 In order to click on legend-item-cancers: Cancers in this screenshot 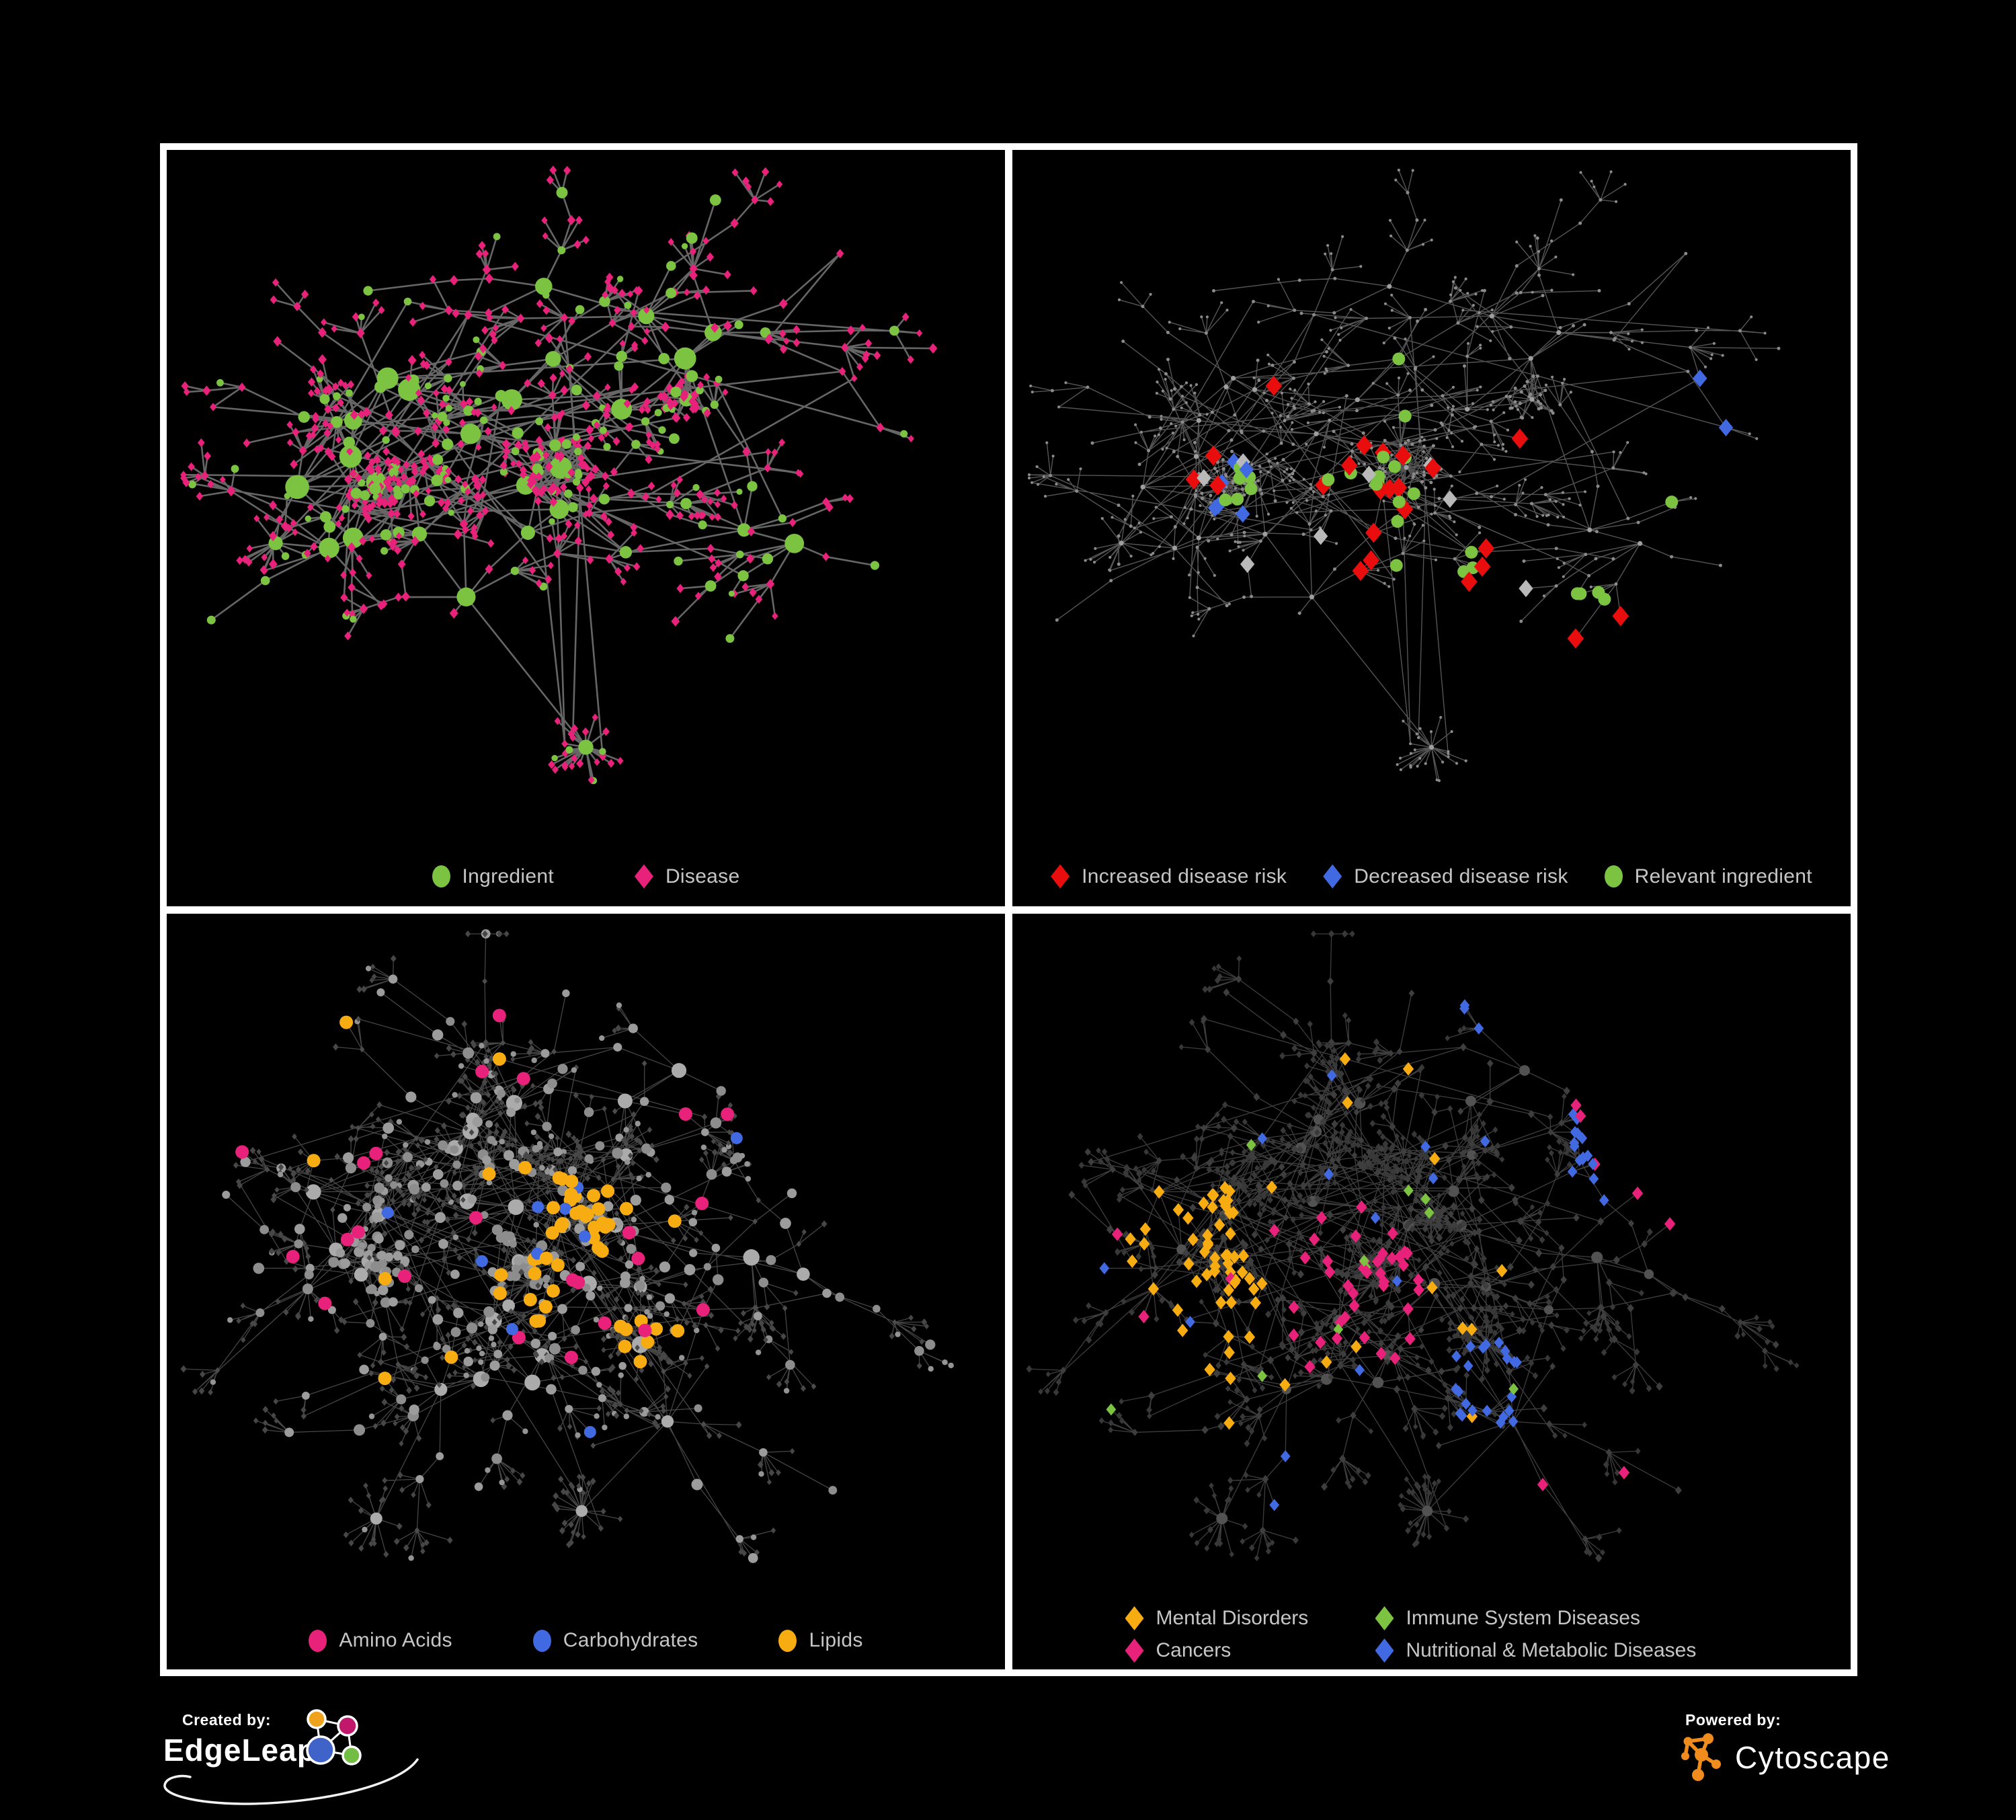, I will do `click(1250, 1650)`.